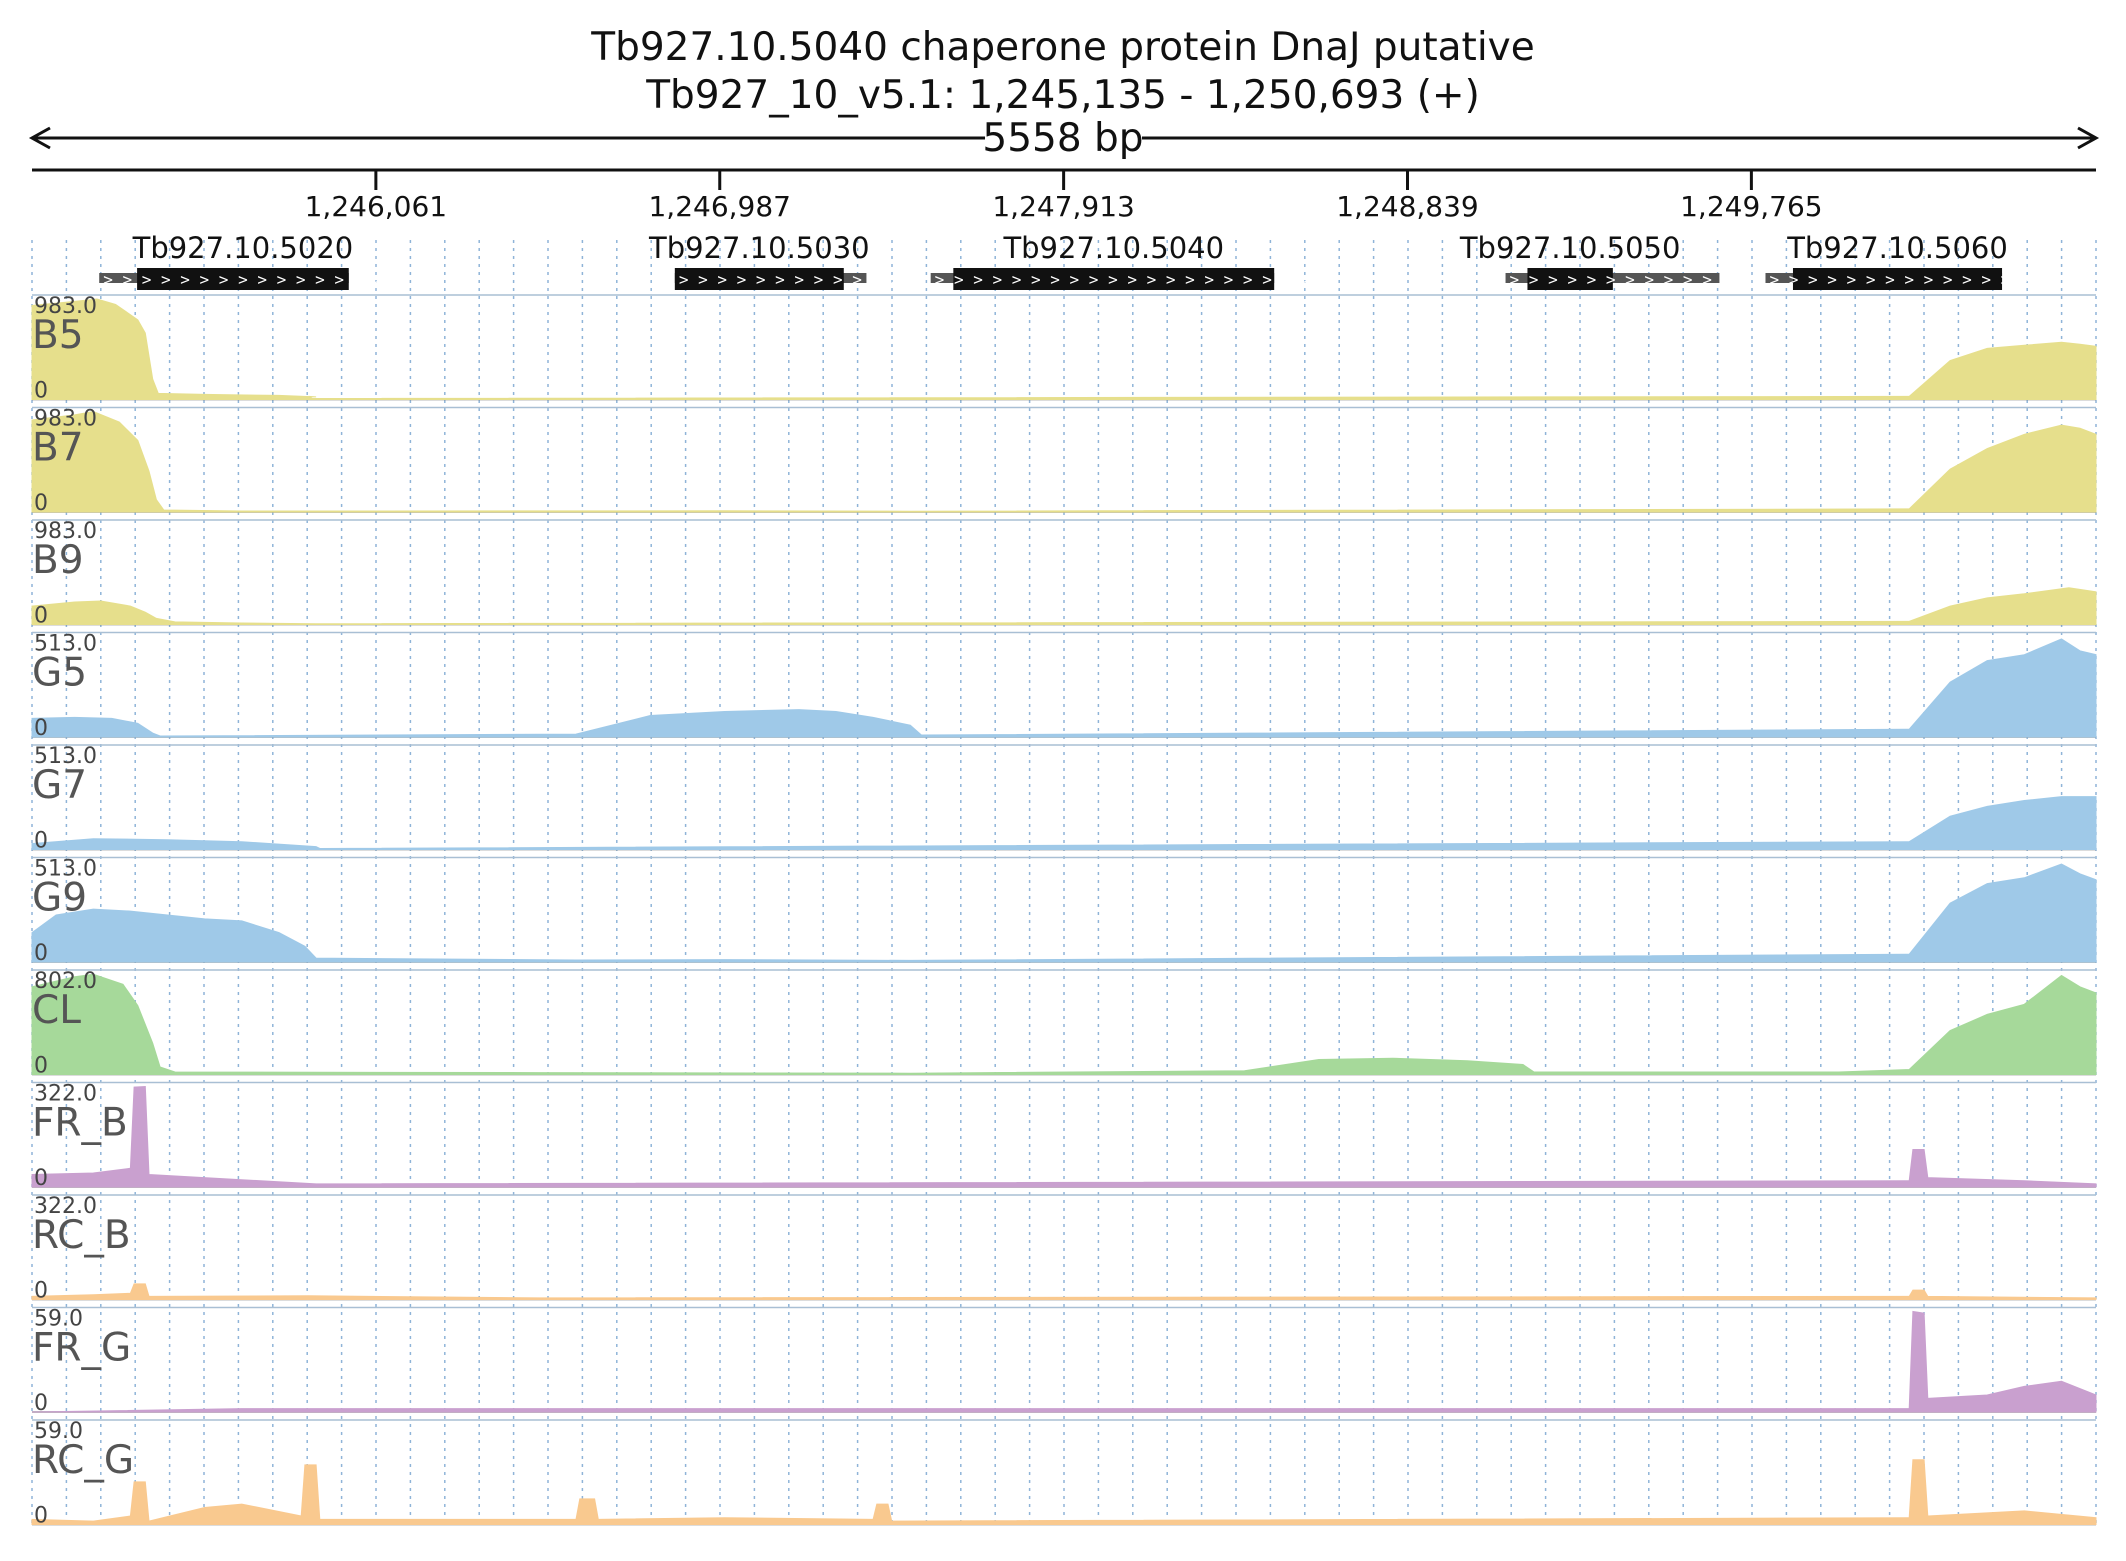 This screenshot has height=1561, width=2126. Describe the element at coordinates (65, 981) in the screenshot. I see `track-max-label: 802.0` at that location.